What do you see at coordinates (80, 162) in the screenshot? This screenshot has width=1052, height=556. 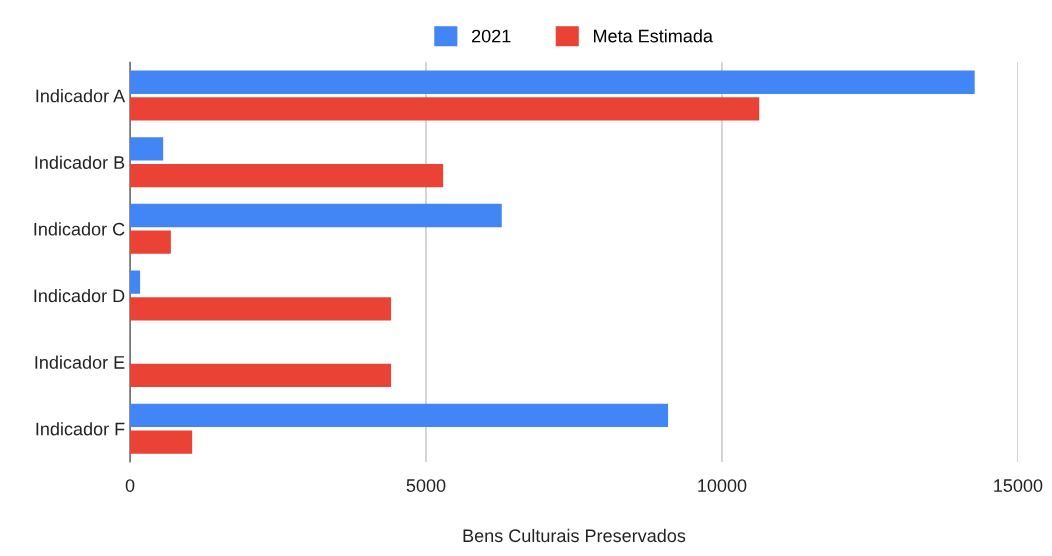 I see `y-tick-label: Indicador B` at bounding box center [80, 162].